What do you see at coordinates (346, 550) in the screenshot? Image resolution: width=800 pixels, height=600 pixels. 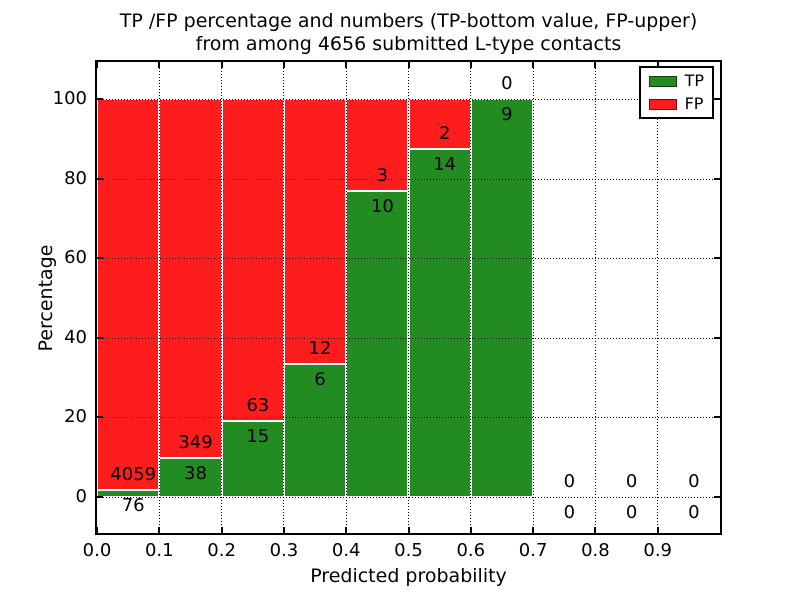 I see `x-tick-label: 0.4` at bounding box center [346, 550].